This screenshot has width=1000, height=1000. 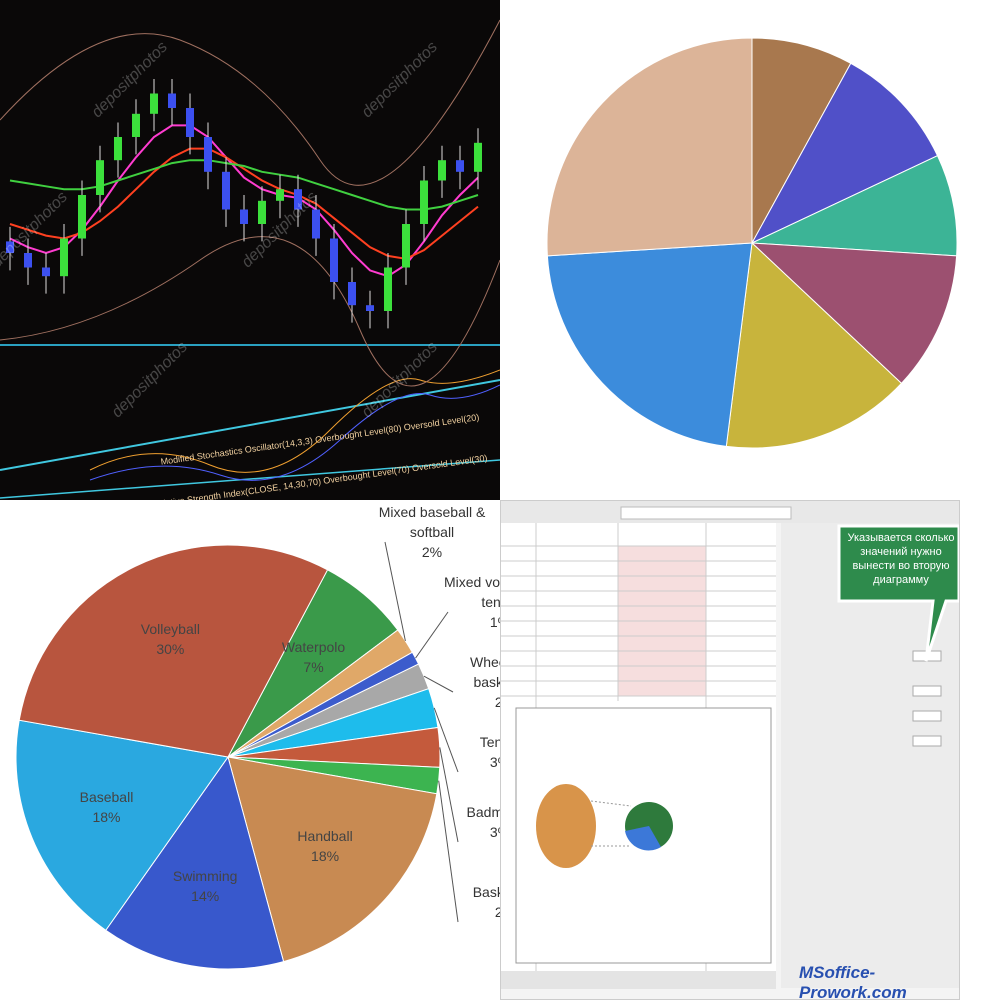 What do you see at coordinates (898, 593) in the screenshot?
I see `callout` at bounding box center [898, 593].